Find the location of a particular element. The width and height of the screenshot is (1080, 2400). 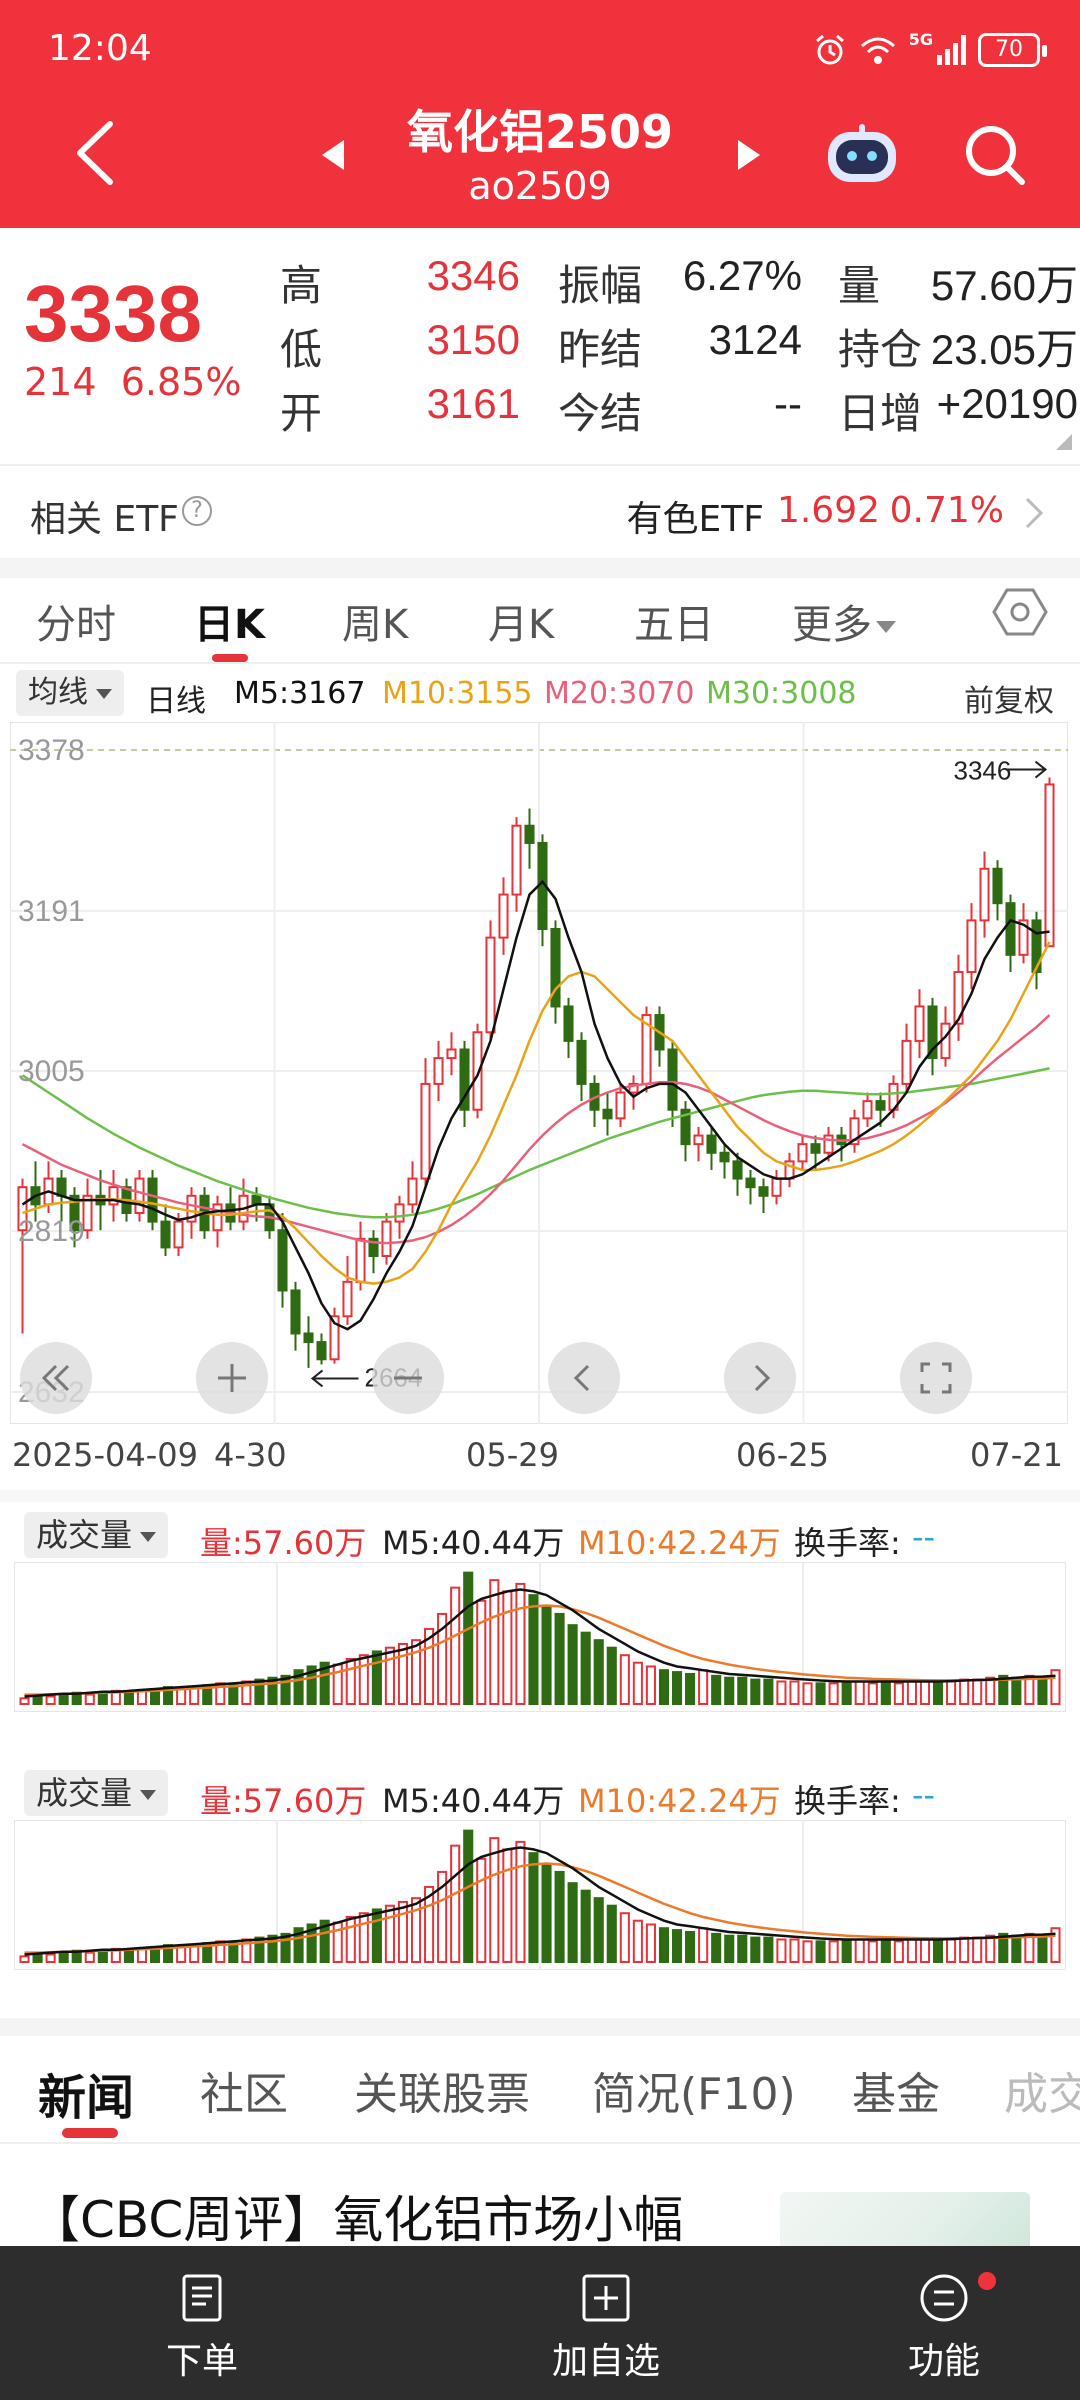

tab-more: 更多 is located at coordinates (844, 621).